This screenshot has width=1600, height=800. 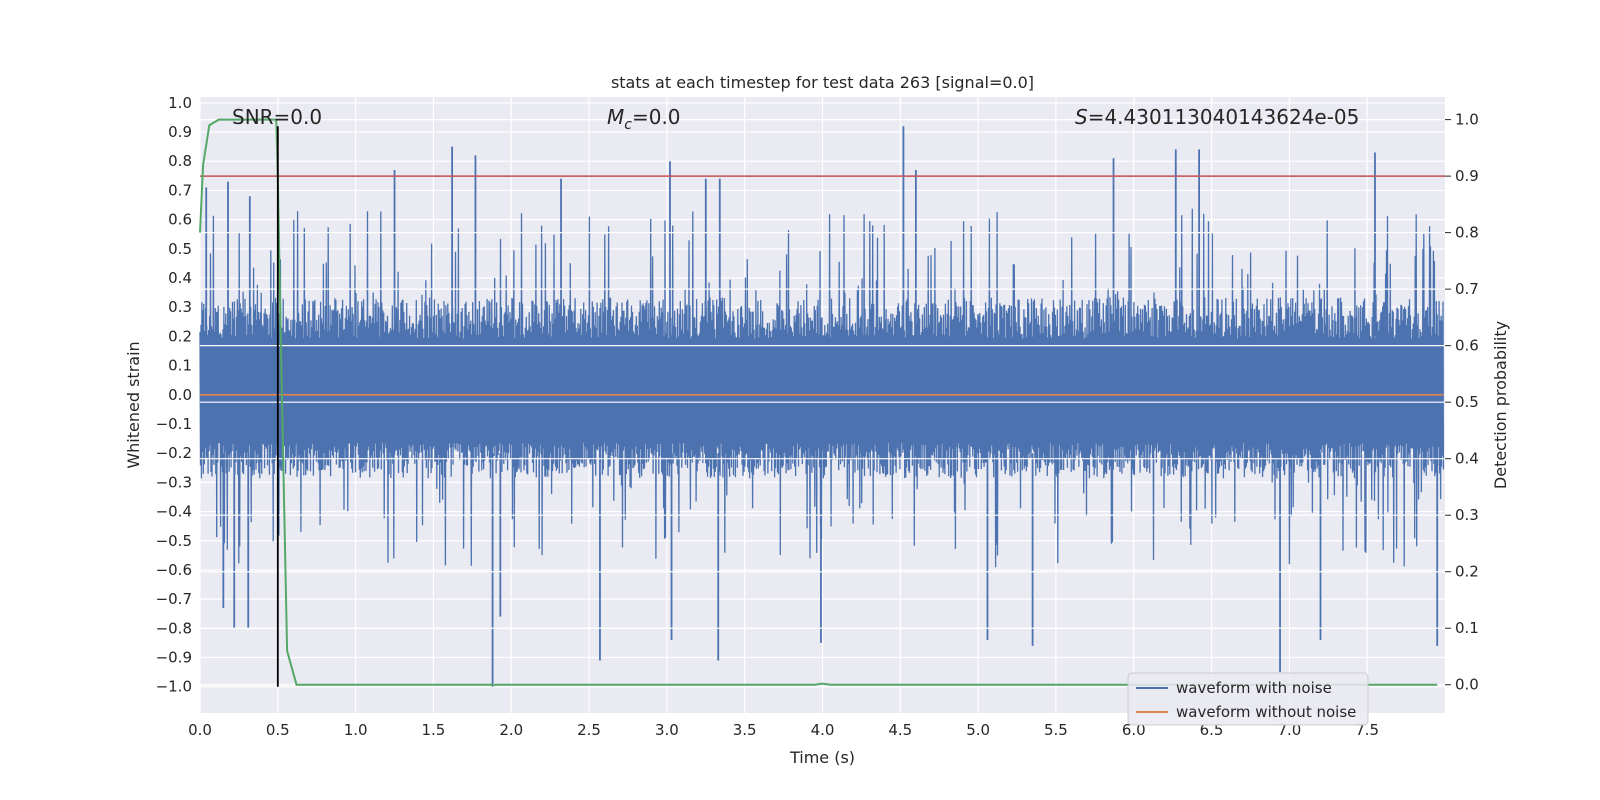 I want to click on y-tick-label: −0.8, so click(x=174, y=628).